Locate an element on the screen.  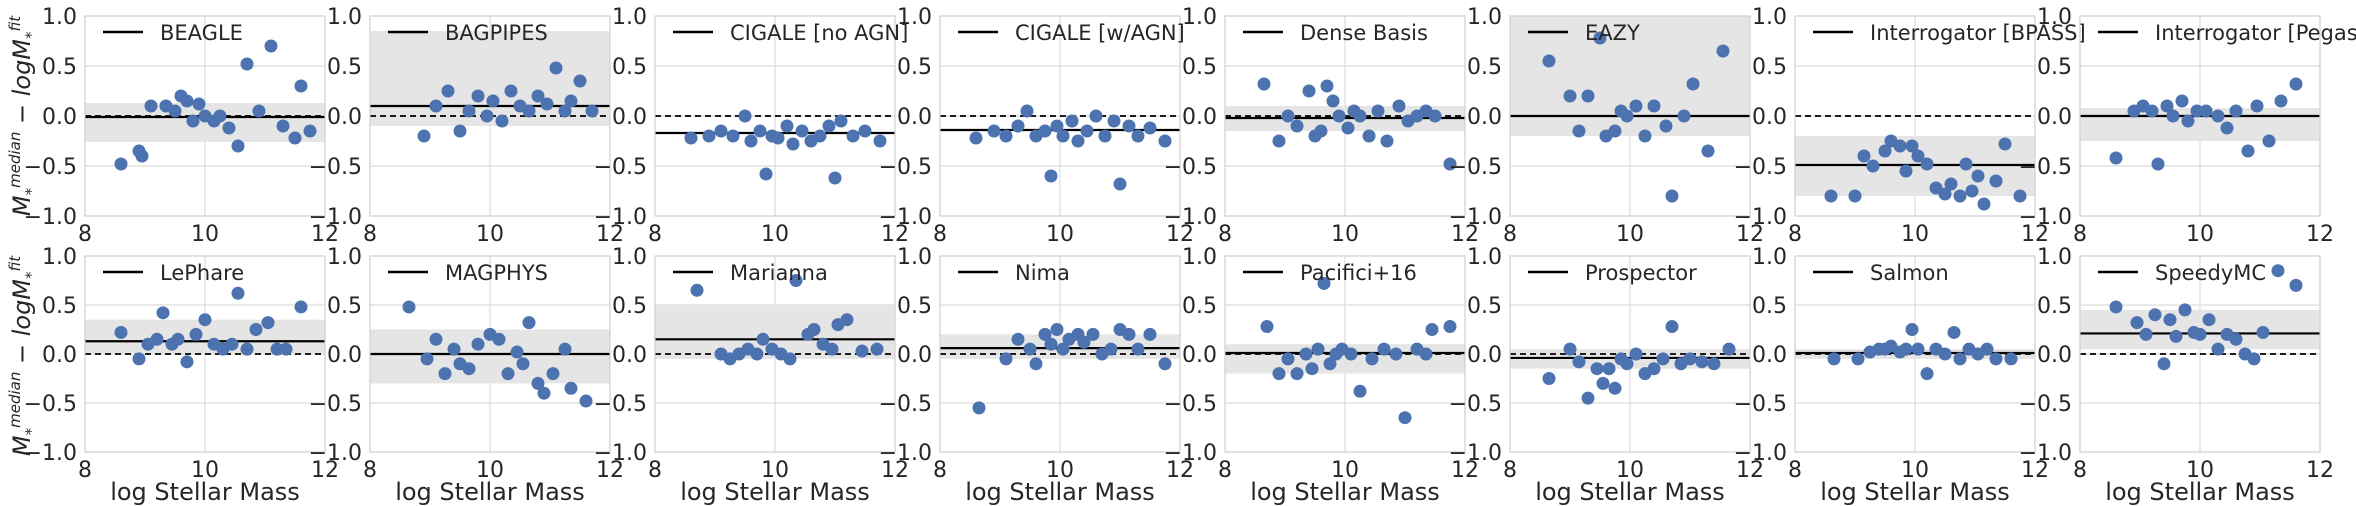
legend-label: BAGPIPES is located at coordinates (496, 33).